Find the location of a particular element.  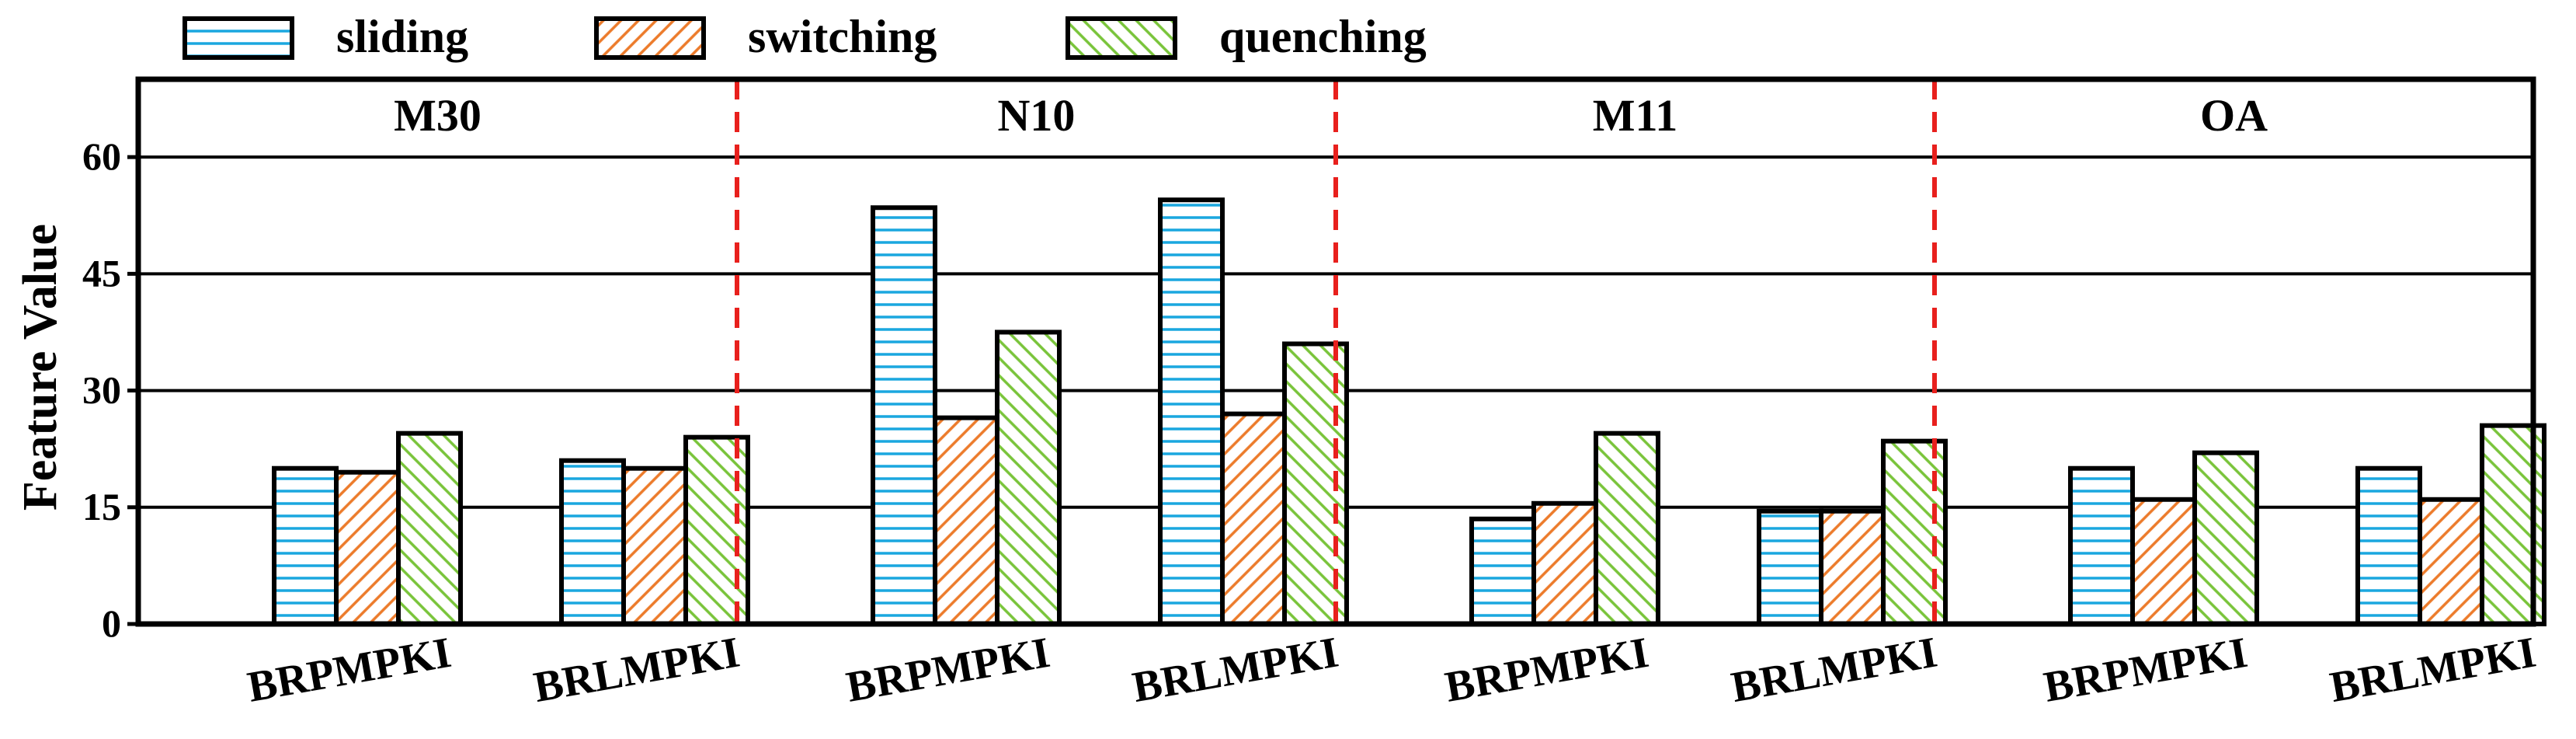

bar-oa-brlmpki-switching is located at coordinates (2451, 561).